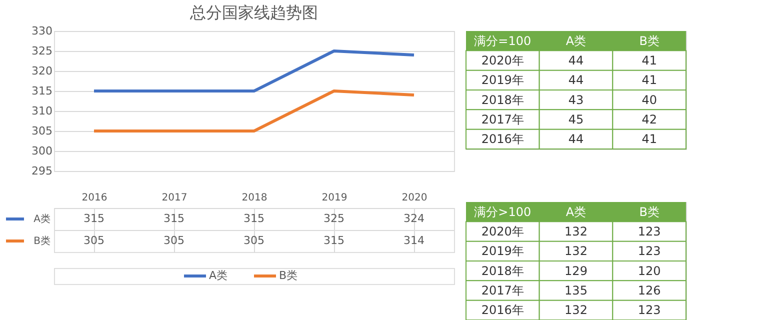 This screenshot has width=770, height=320. I want to click on x-tick-label: 2017, so click(175, 198).